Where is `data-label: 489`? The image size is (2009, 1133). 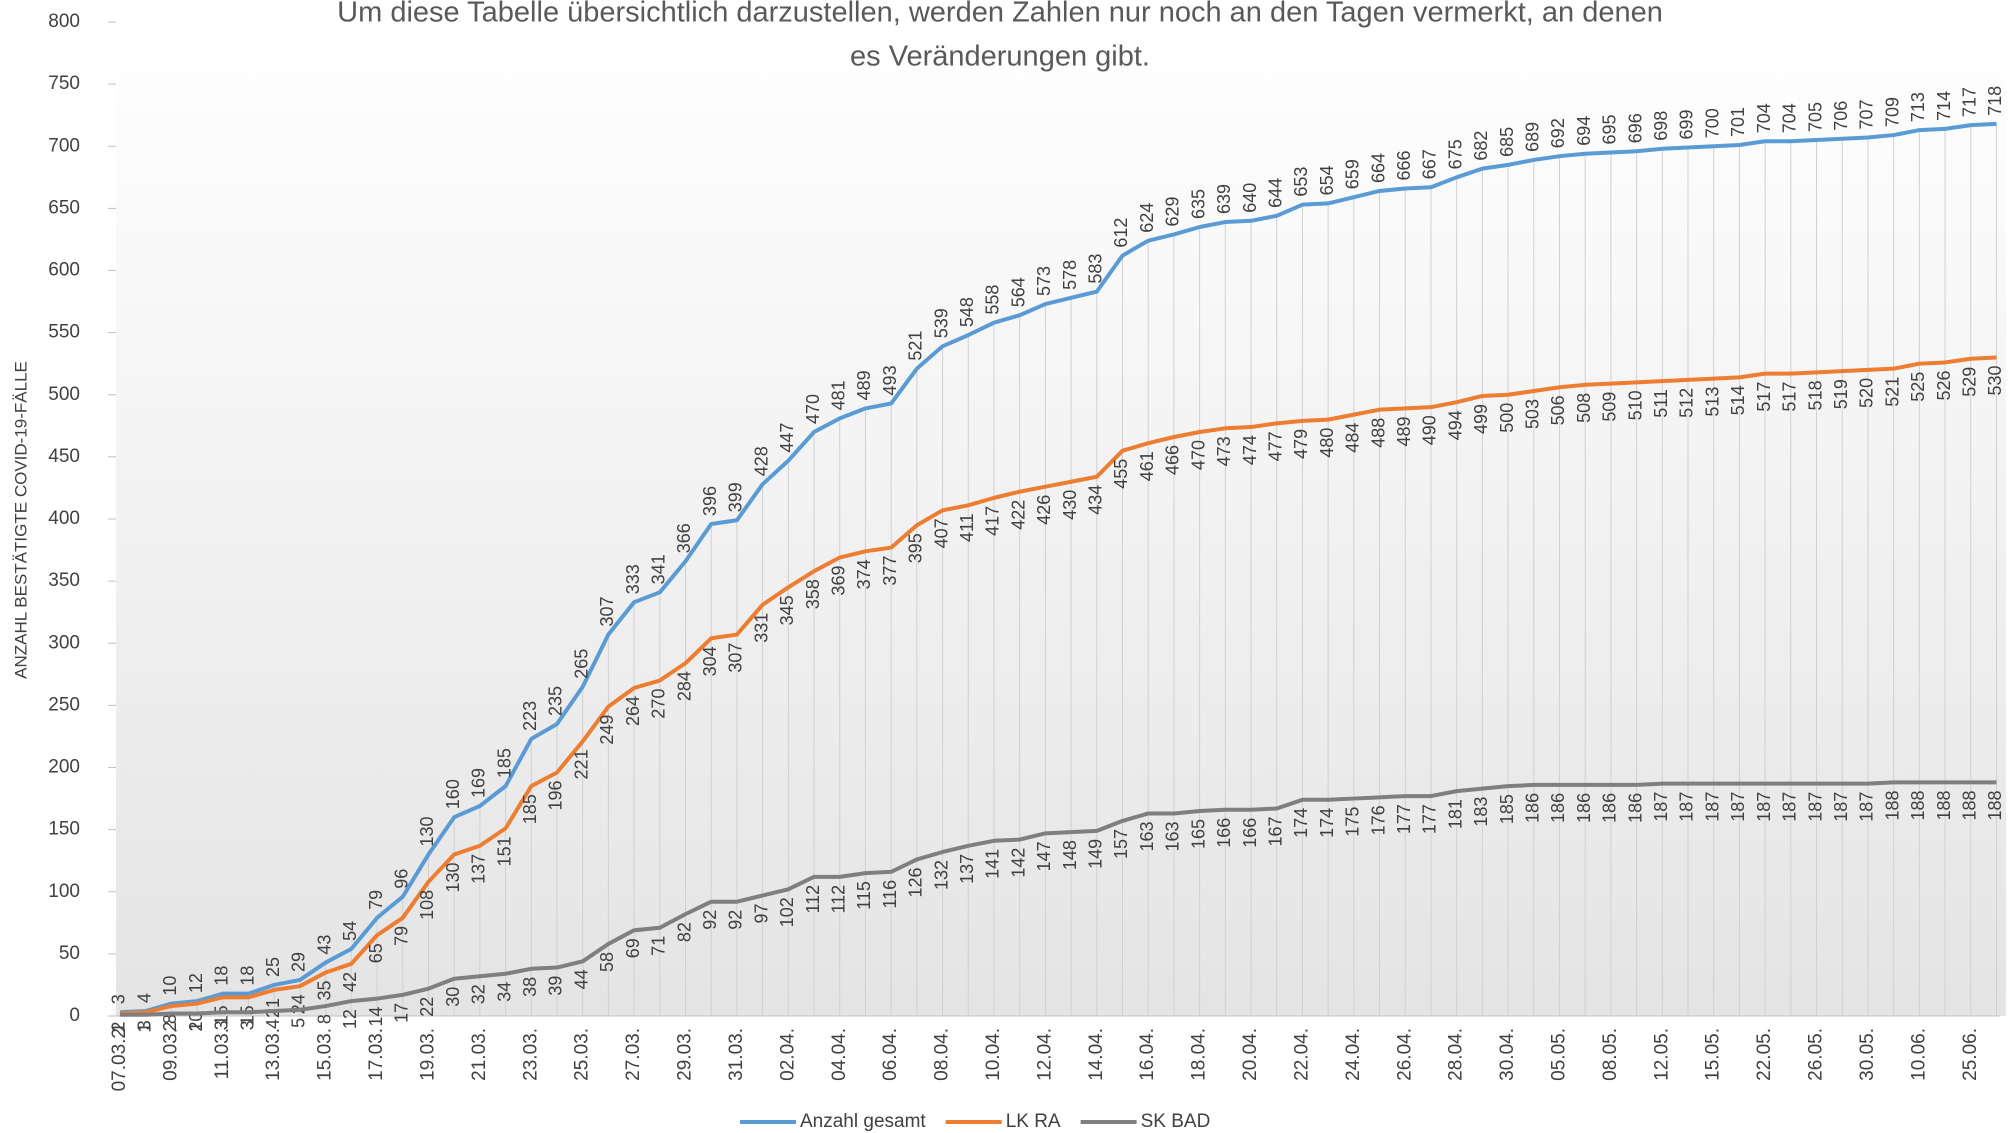 data-label: 489 is located at coordinates (1404, 431).